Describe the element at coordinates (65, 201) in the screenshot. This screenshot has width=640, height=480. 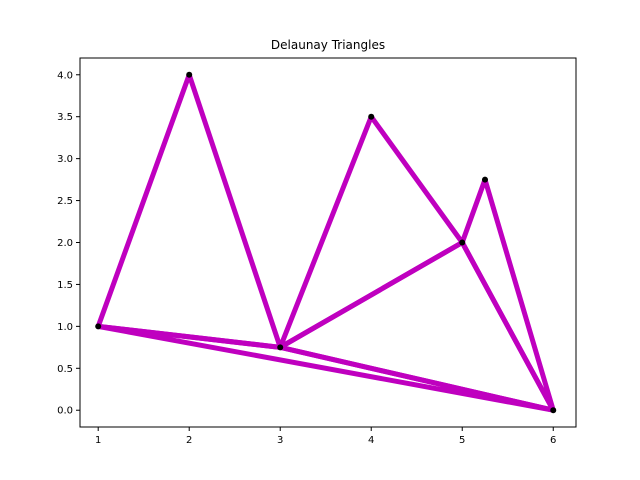
I see `y-tick-label: 2.5` at that location.